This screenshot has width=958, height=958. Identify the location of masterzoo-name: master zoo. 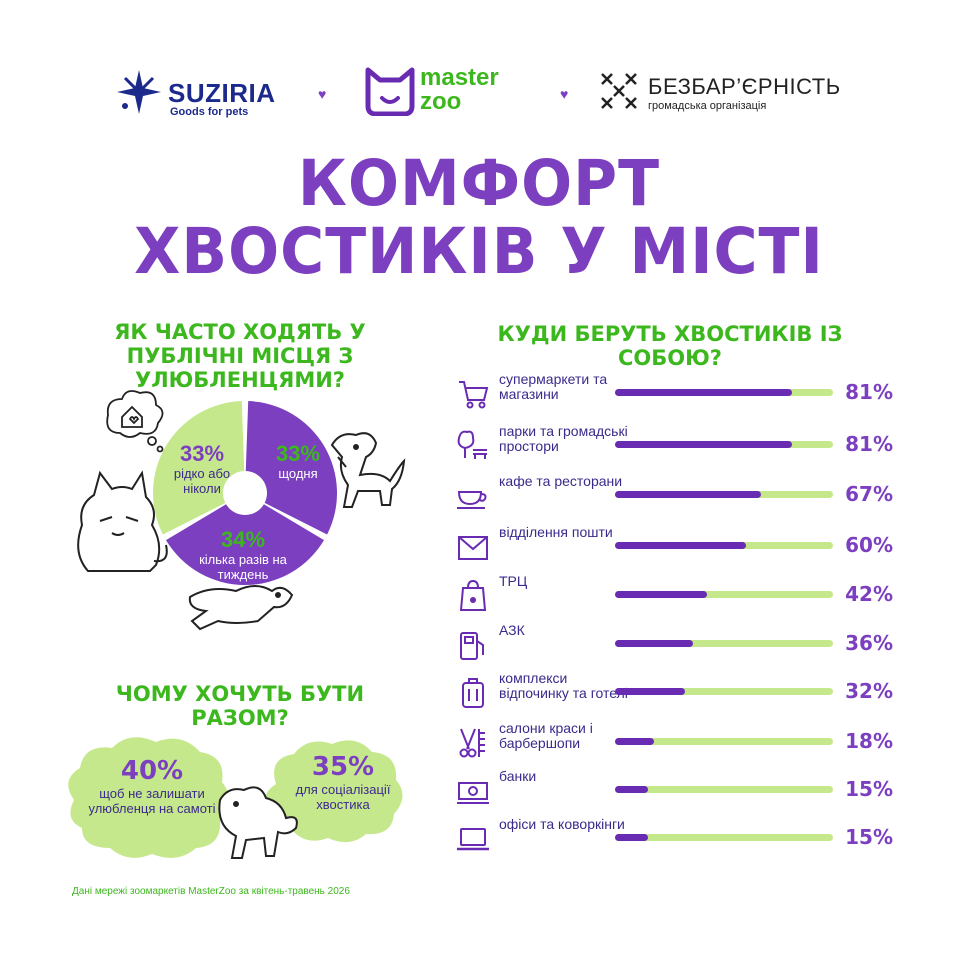
(480, 90).